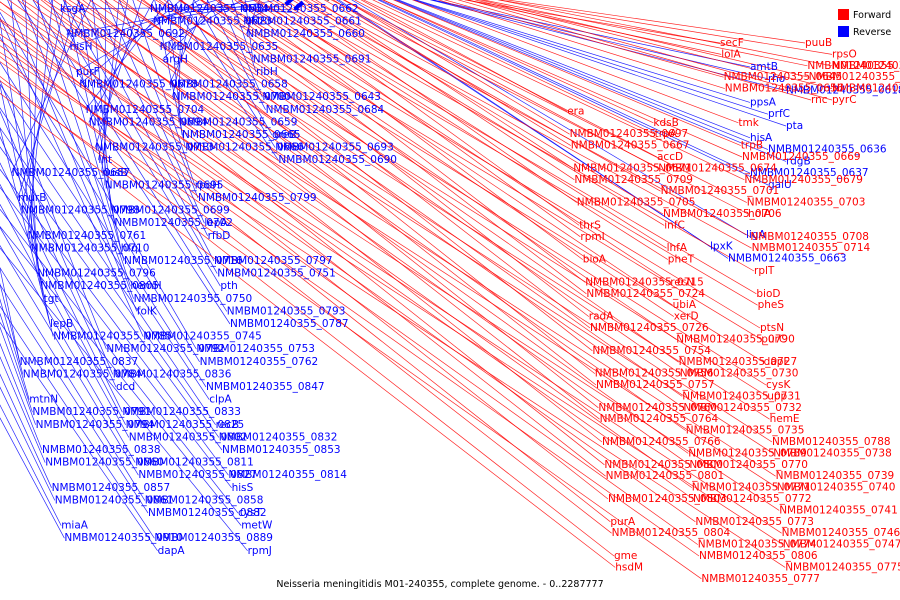 The image size is (900, 600). What do you see at coordinates (255, 349) in the screenshot?
I see `reverse-gene-label: NMBM01240355_0753` at bounding box center [255, 349].